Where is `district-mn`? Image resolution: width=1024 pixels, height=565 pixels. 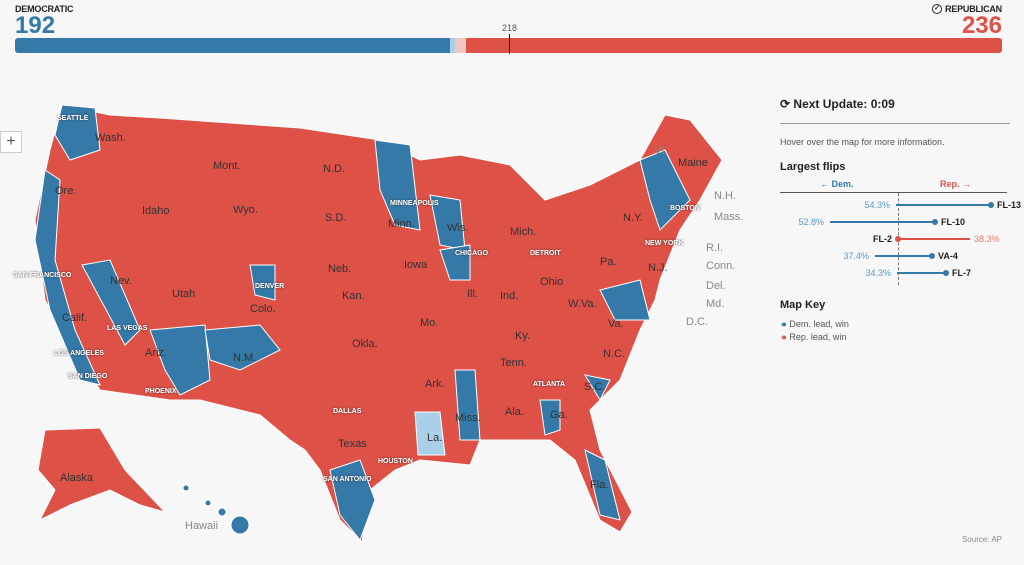 district-mn is located at coordinates (397, 185).